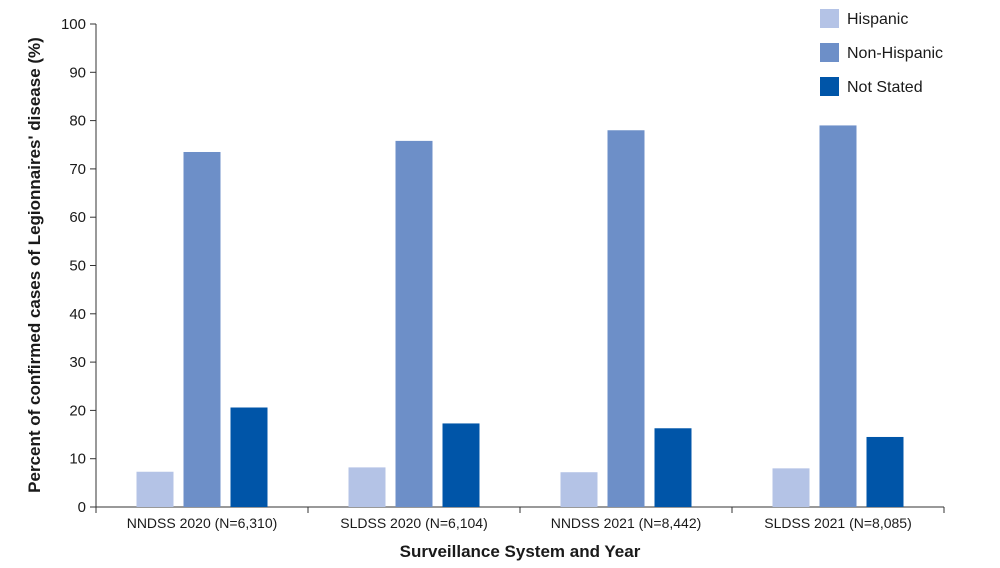  Describe the element at coordinates (837, 523) in the screenshot. I see `x-category-label: SLDSS 2021 (N=8,085)` at that location.